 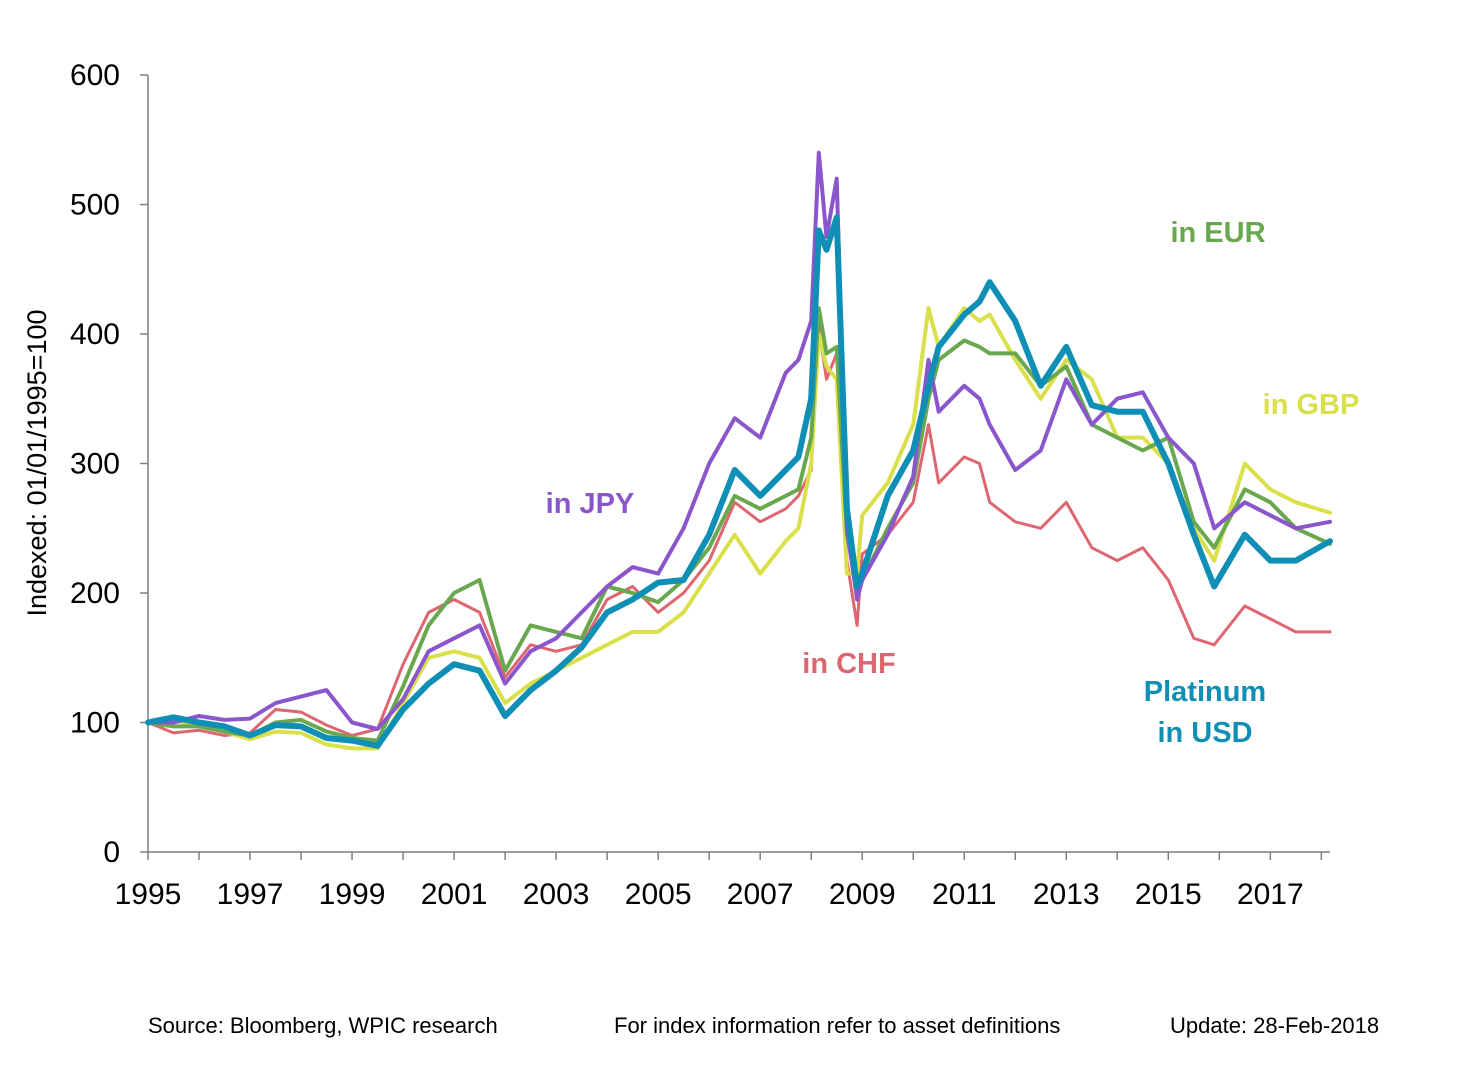 What do you see at coordinates (760, 894) in the screenshot?
I see `x-tick-label: 2007` at bounding box center [760, 894].